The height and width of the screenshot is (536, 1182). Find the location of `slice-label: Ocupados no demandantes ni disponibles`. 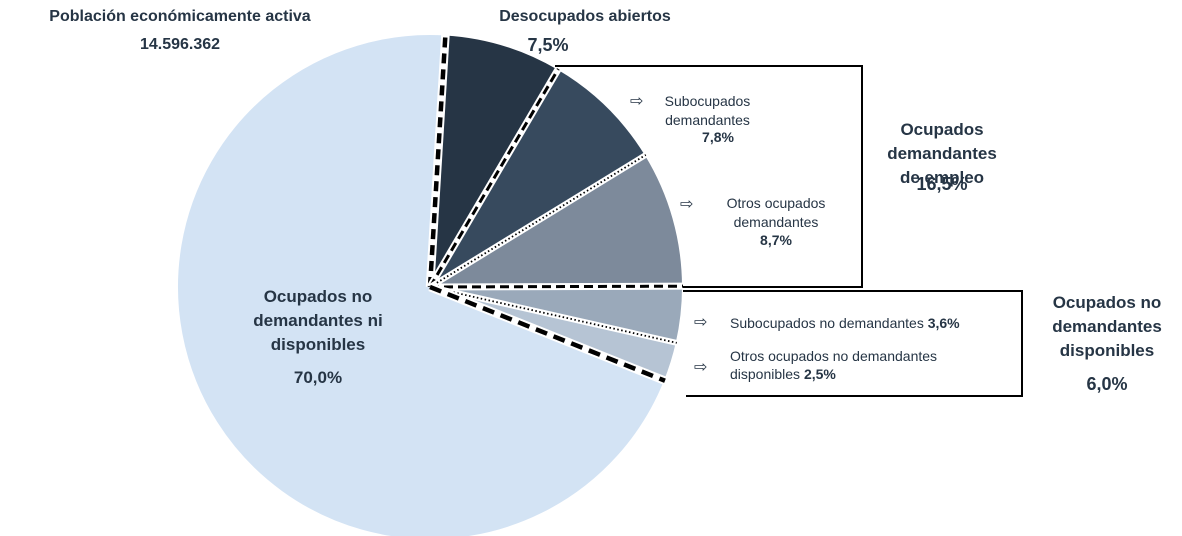

slice-label: Ocupados no demandantes ni disponibles is located at coordinates (318, 320).